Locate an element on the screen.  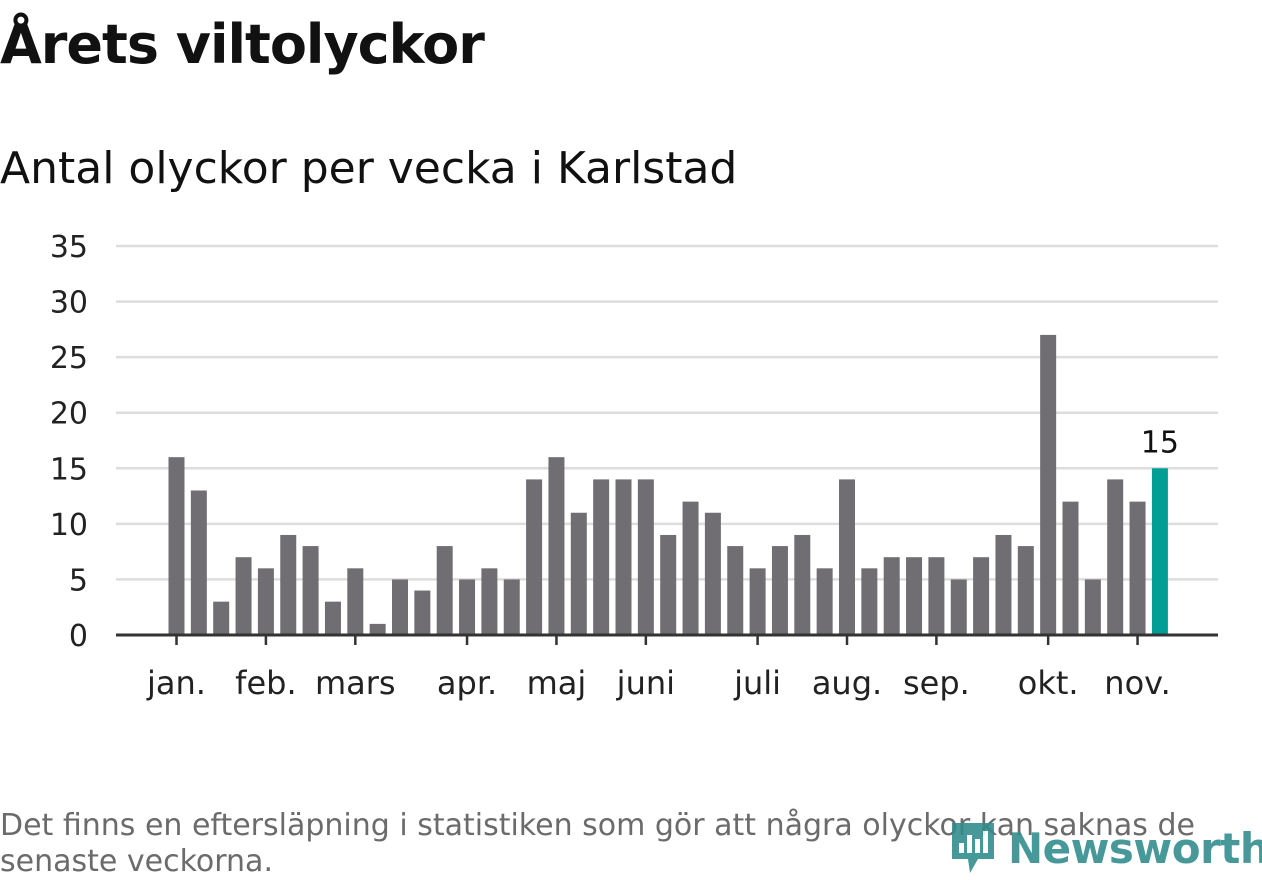
y-tick-label: 15 is located at coordinates (69, 469).